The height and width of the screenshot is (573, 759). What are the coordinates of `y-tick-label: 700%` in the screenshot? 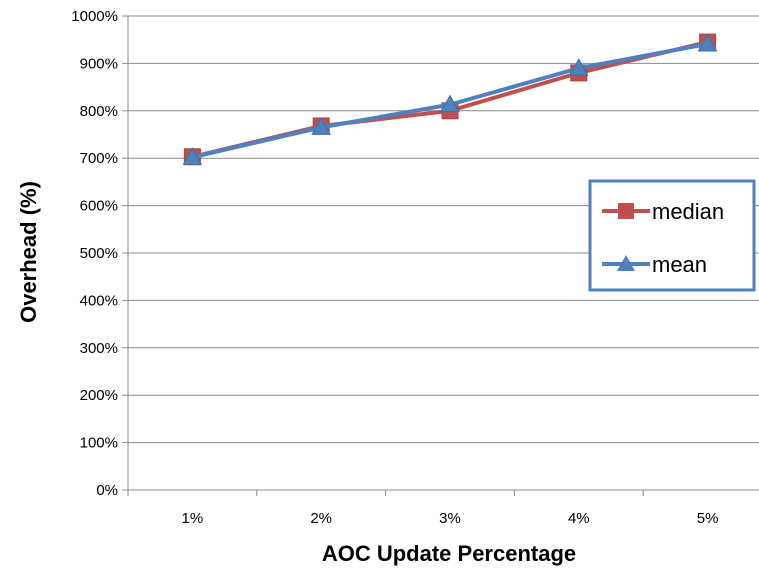 It's located at (99, 158).